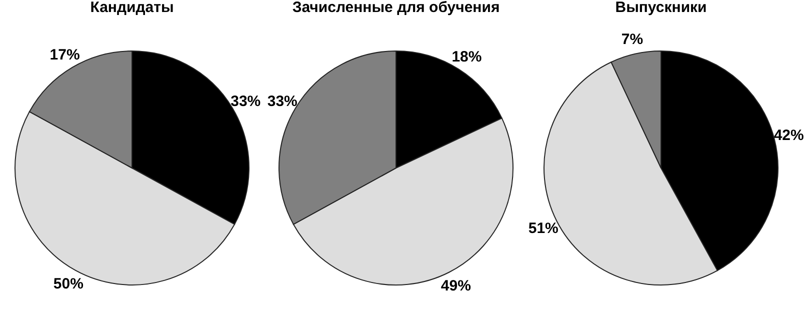  Describe the element at coordinates (467, 57) in the screenshot. I see `data-label: 18%` at that location.